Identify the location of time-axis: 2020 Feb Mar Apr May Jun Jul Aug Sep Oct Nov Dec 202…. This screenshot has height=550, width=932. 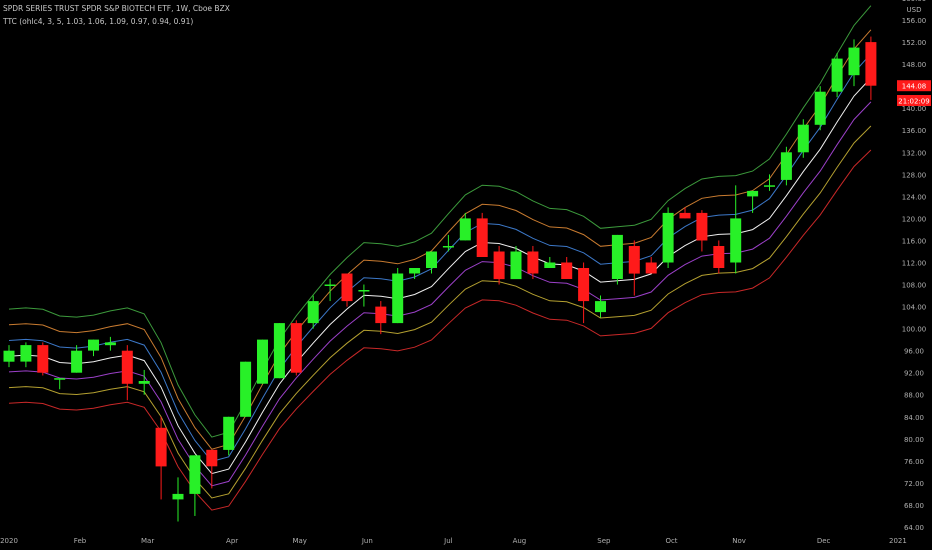
(453, 541).